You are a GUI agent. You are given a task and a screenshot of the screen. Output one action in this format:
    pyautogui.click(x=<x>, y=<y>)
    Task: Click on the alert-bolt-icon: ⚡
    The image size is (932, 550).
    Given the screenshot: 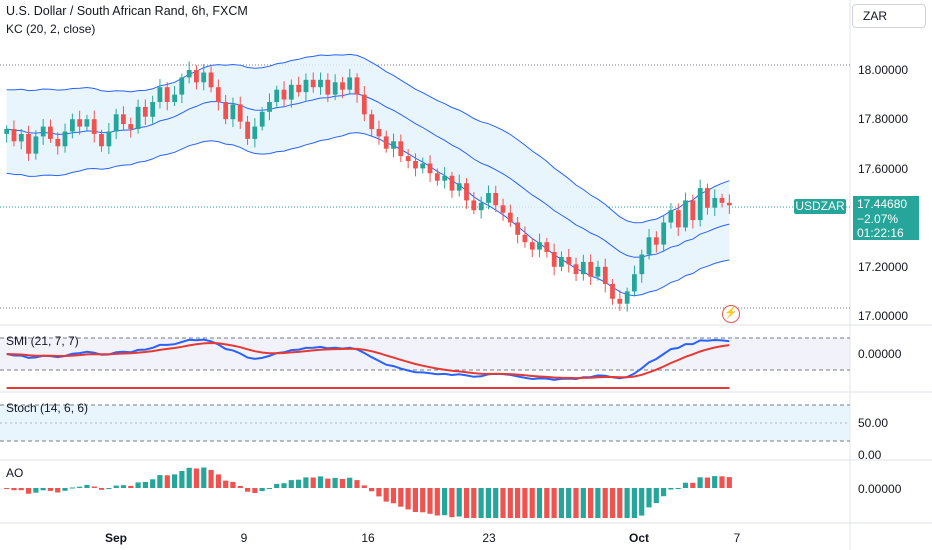 What is the action you would take?
    pyautogui.click(x=731, y=314)
    